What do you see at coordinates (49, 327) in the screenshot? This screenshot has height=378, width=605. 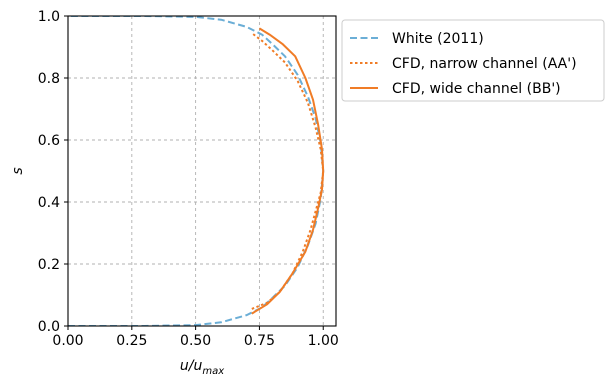 I see `y-tick-label: 0.0` at bounding box center [49, 327].